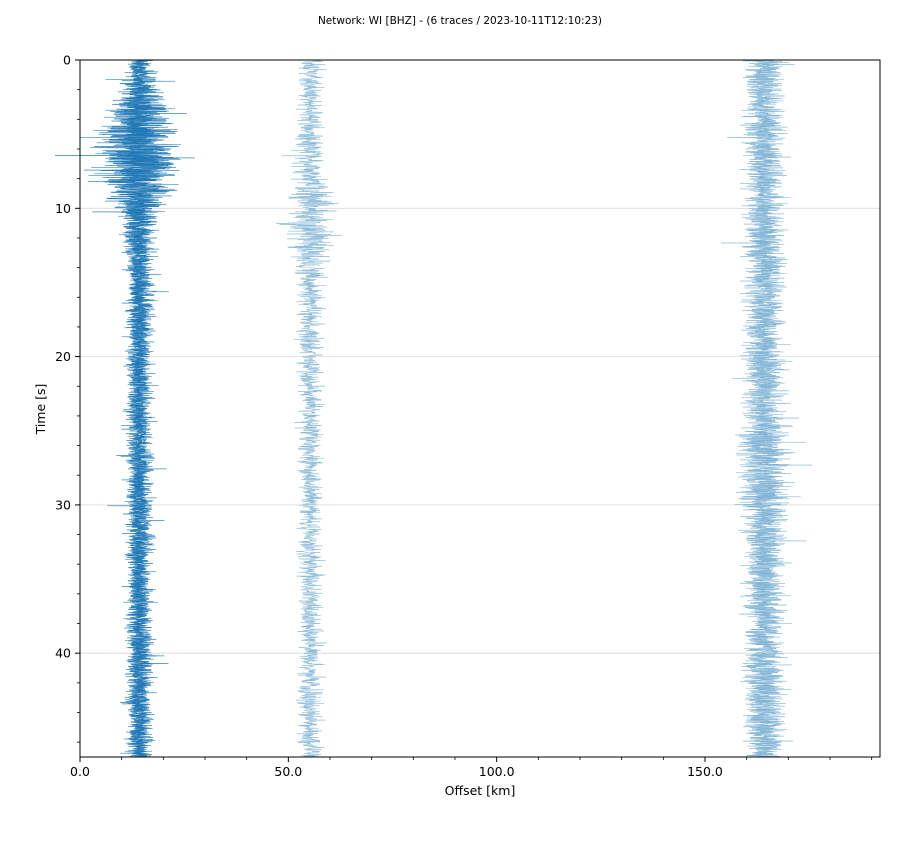  What do you see at coordinates (705, 771) in the screenshot?
I see `x-tick-label: 150.0` at bounding box center [705, 771].